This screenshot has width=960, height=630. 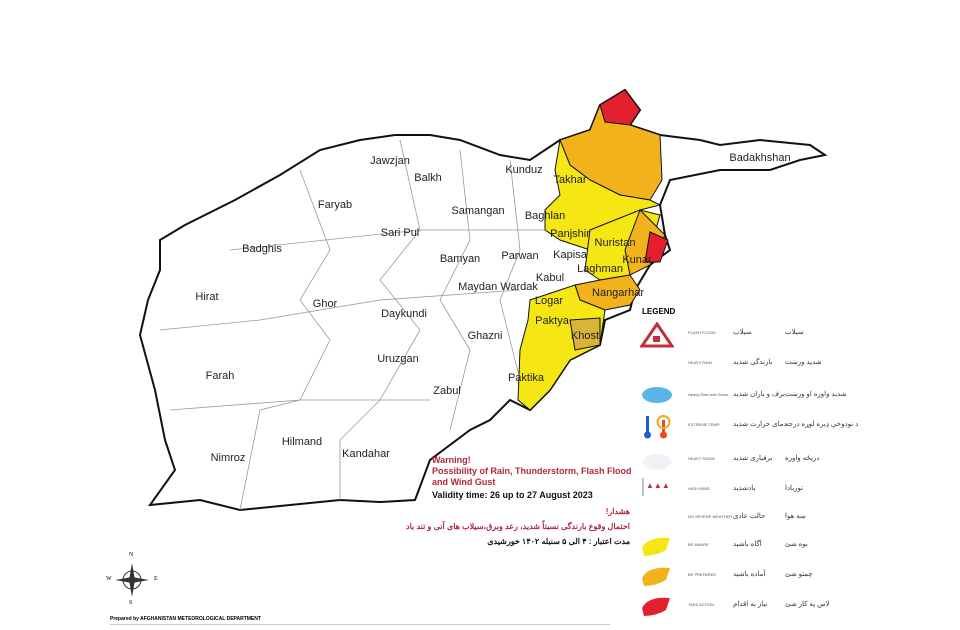 What do you see at coordinates (656, 247) in the screenshot?
I see `take-action-region-kunar` at bounding box center [656, 247].